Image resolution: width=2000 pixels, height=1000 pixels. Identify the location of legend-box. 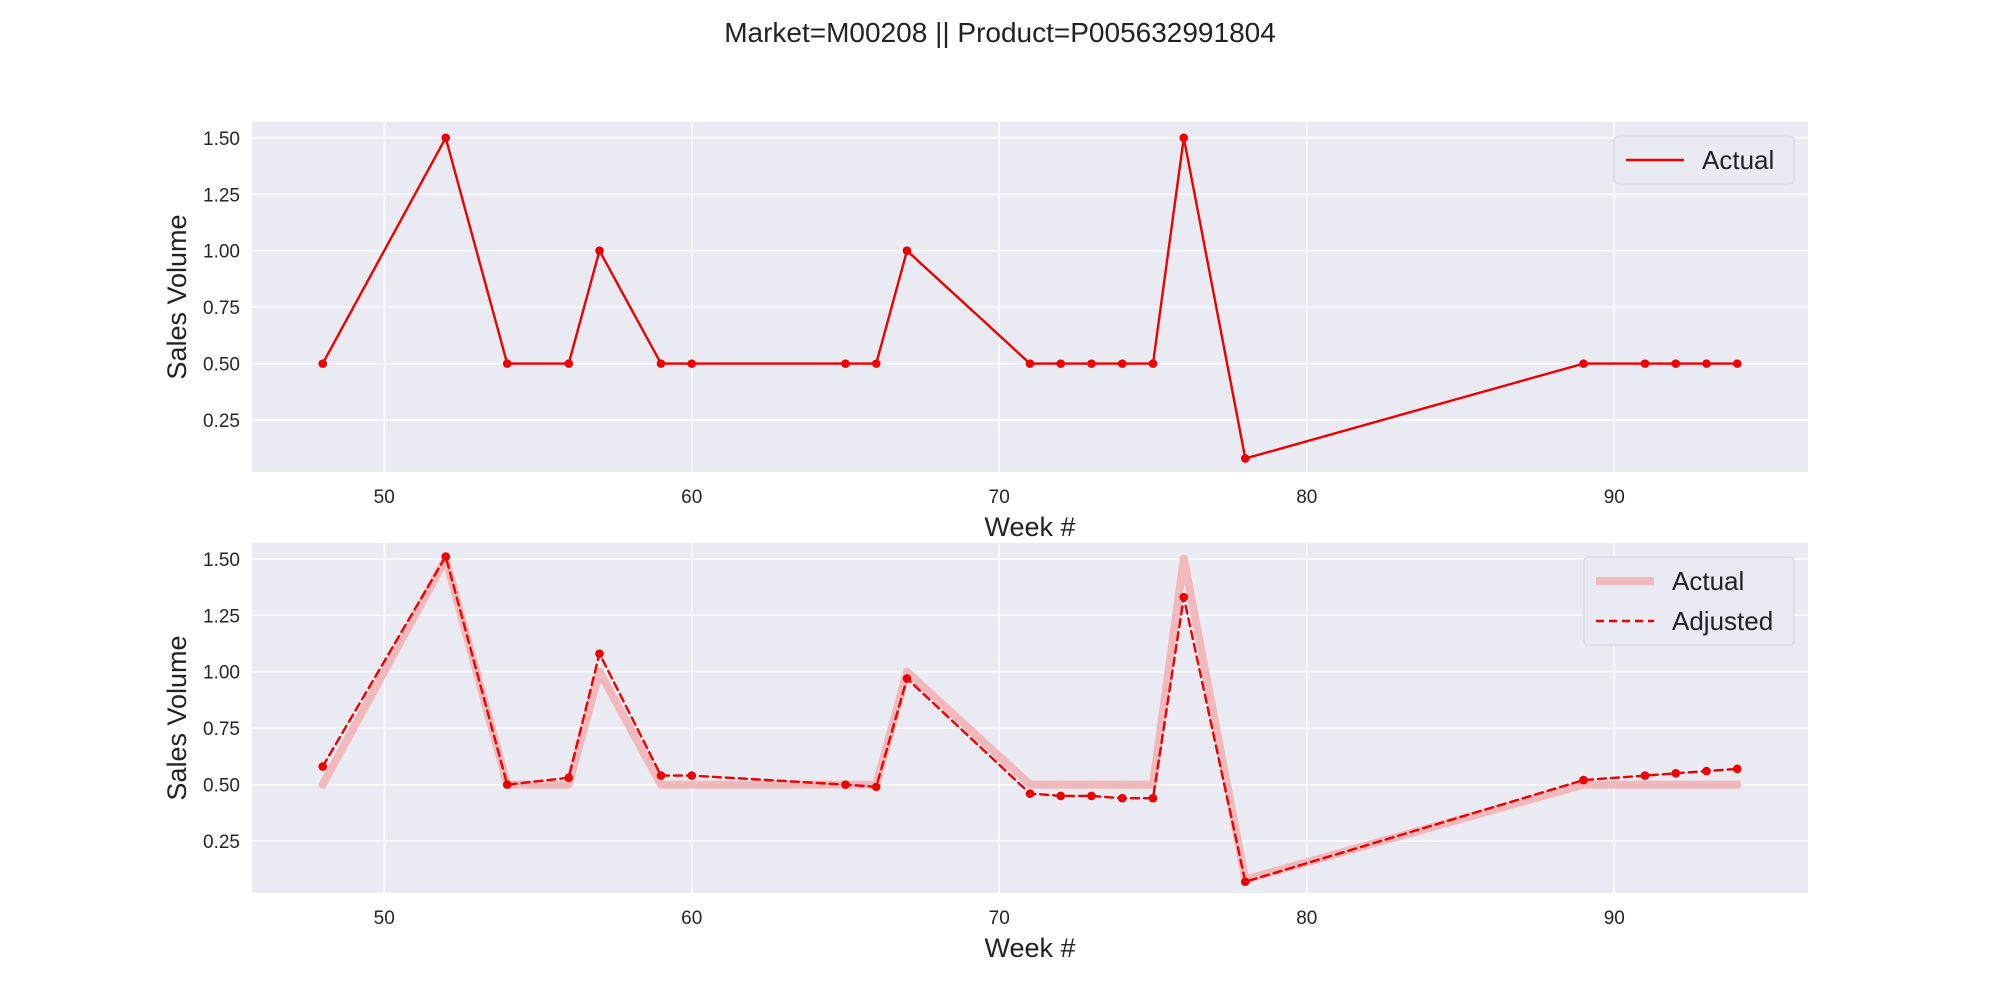
(1704, 160).